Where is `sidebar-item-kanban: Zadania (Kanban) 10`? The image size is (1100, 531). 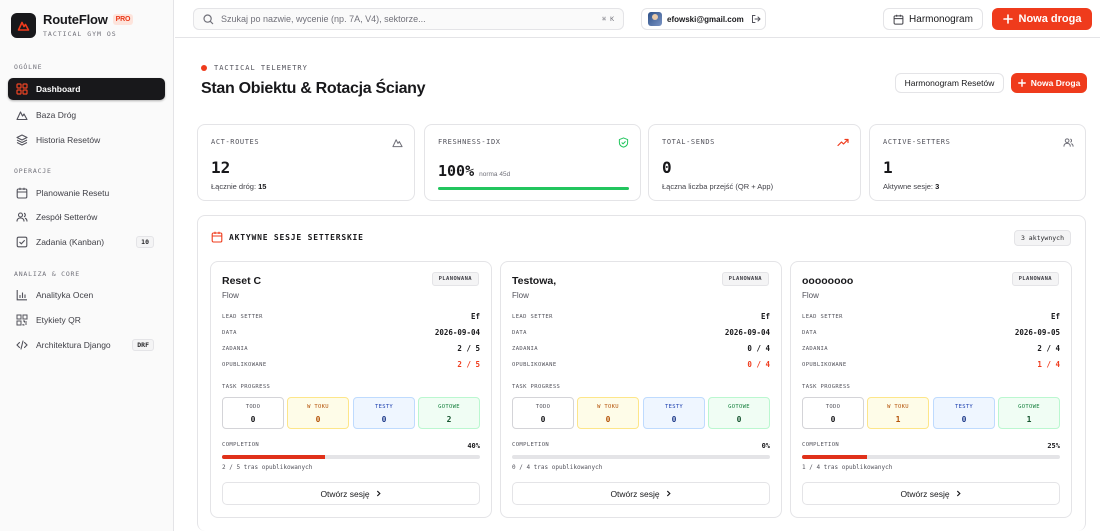
sidebar-item-kanban: Zadania (Kanban) 10 is located at coordinates (86, 242).